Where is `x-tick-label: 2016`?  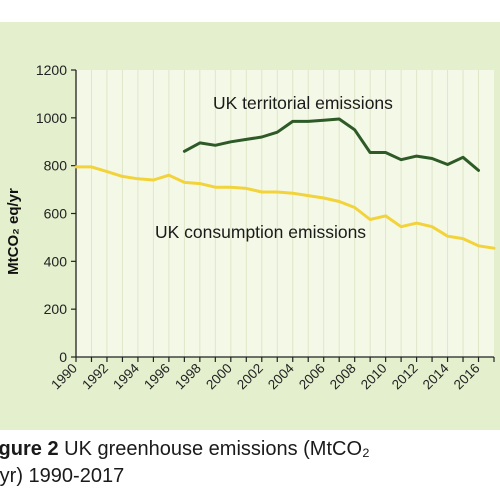
x-tick-label: 2016 is located at coordinates (467, 377).